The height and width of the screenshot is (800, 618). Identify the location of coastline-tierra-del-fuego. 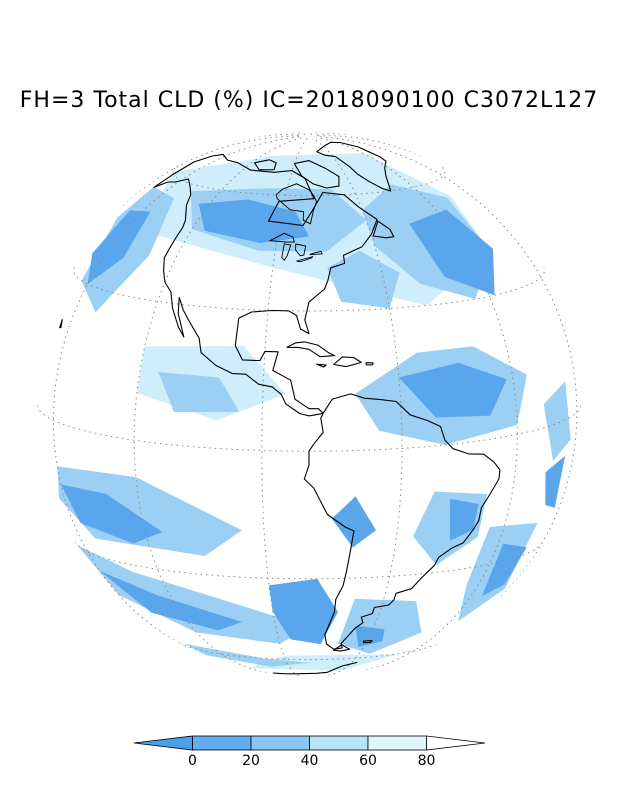
(341, 648).